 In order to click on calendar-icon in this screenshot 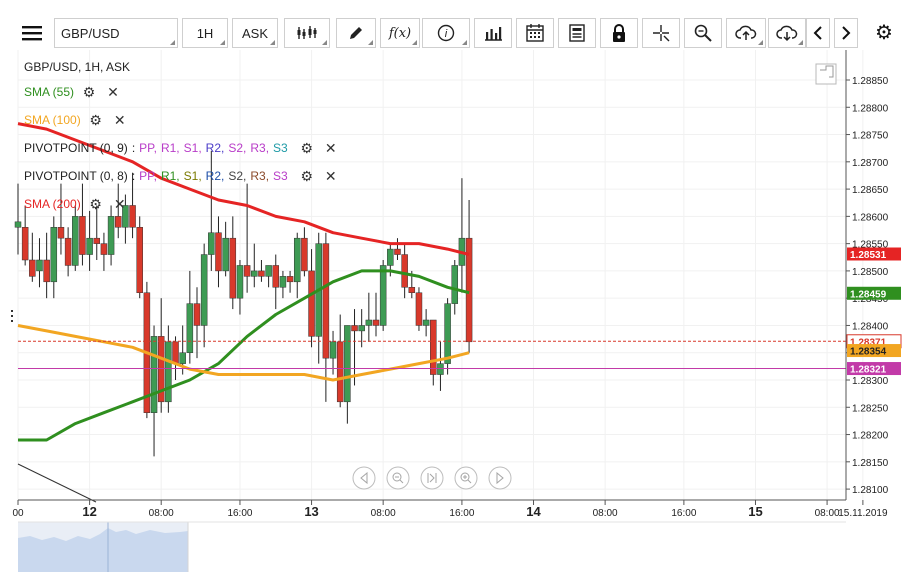, I will do `click(535, 33)`.